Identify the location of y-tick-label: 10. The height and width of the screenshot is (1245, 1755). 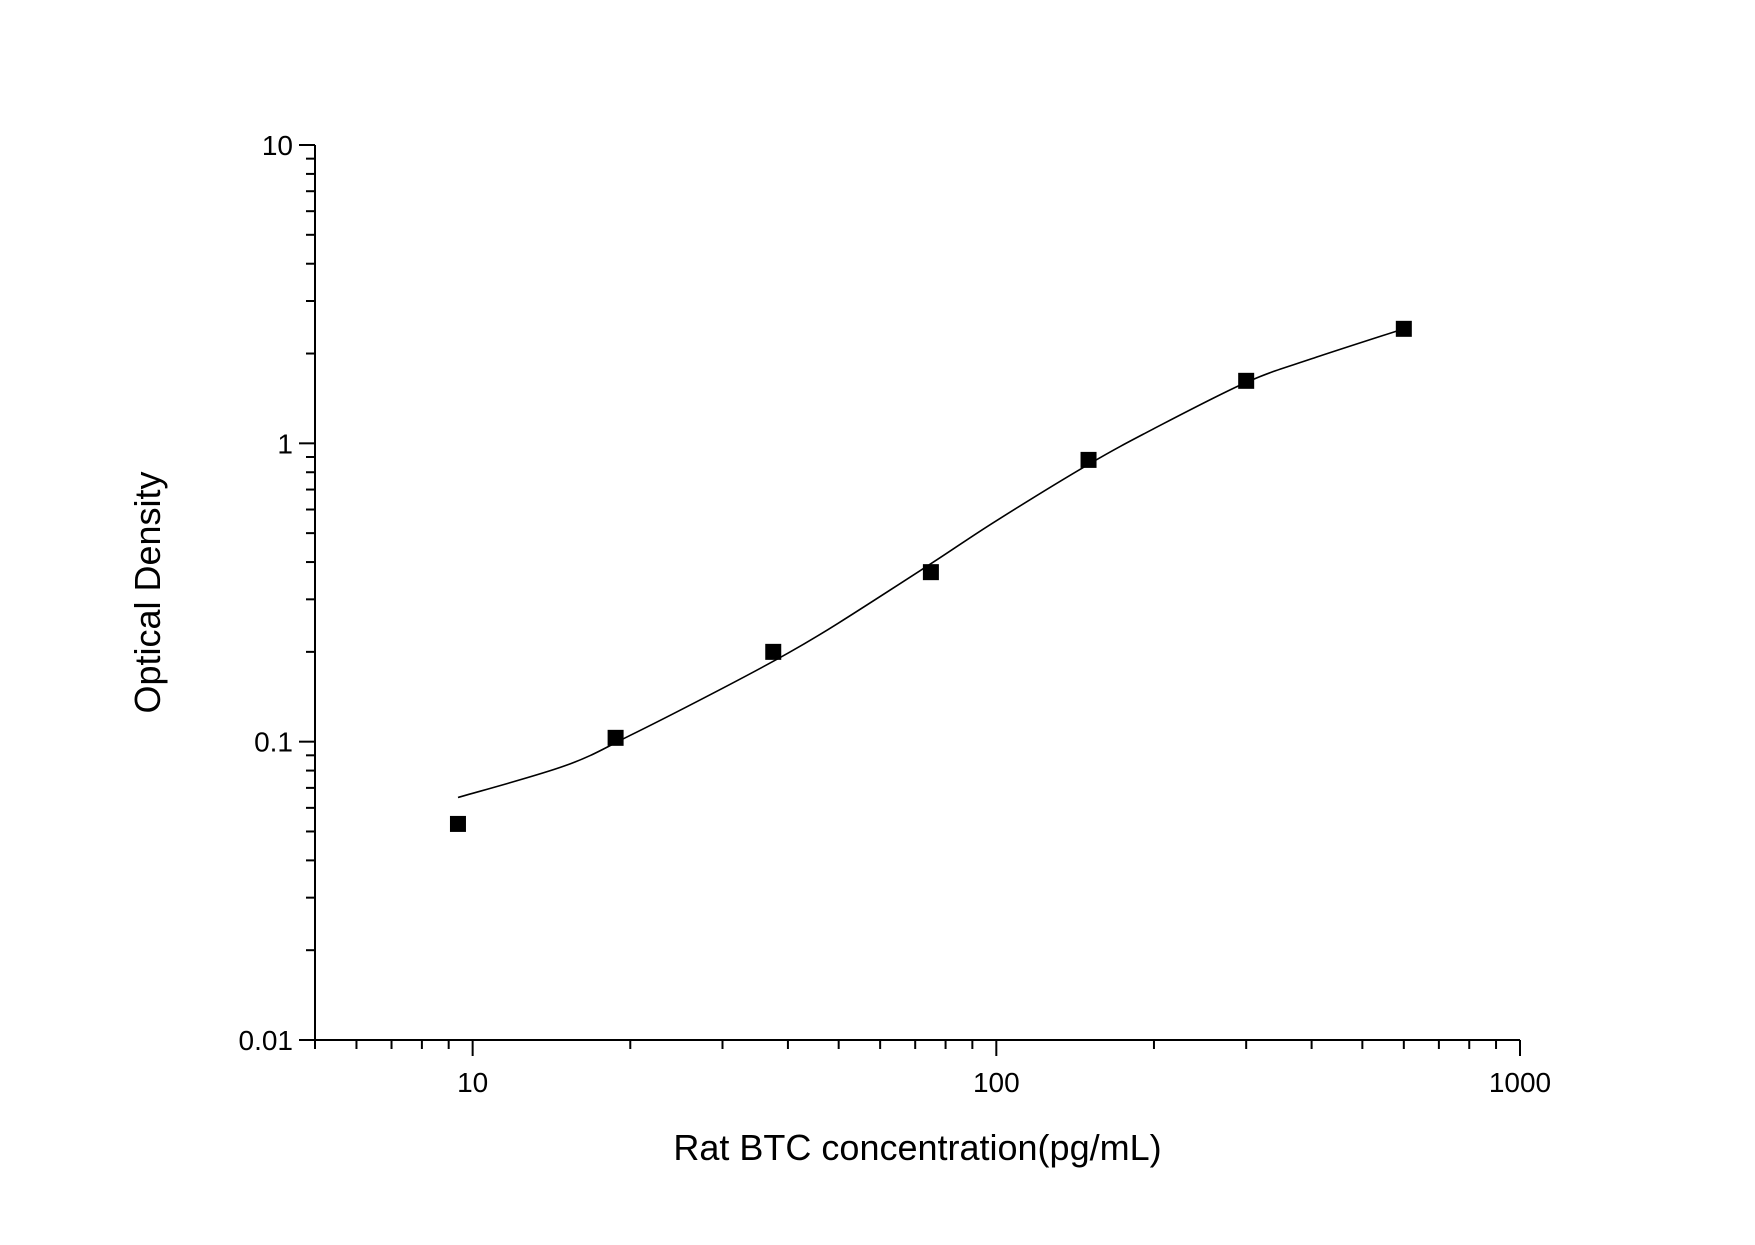
(277, 145).